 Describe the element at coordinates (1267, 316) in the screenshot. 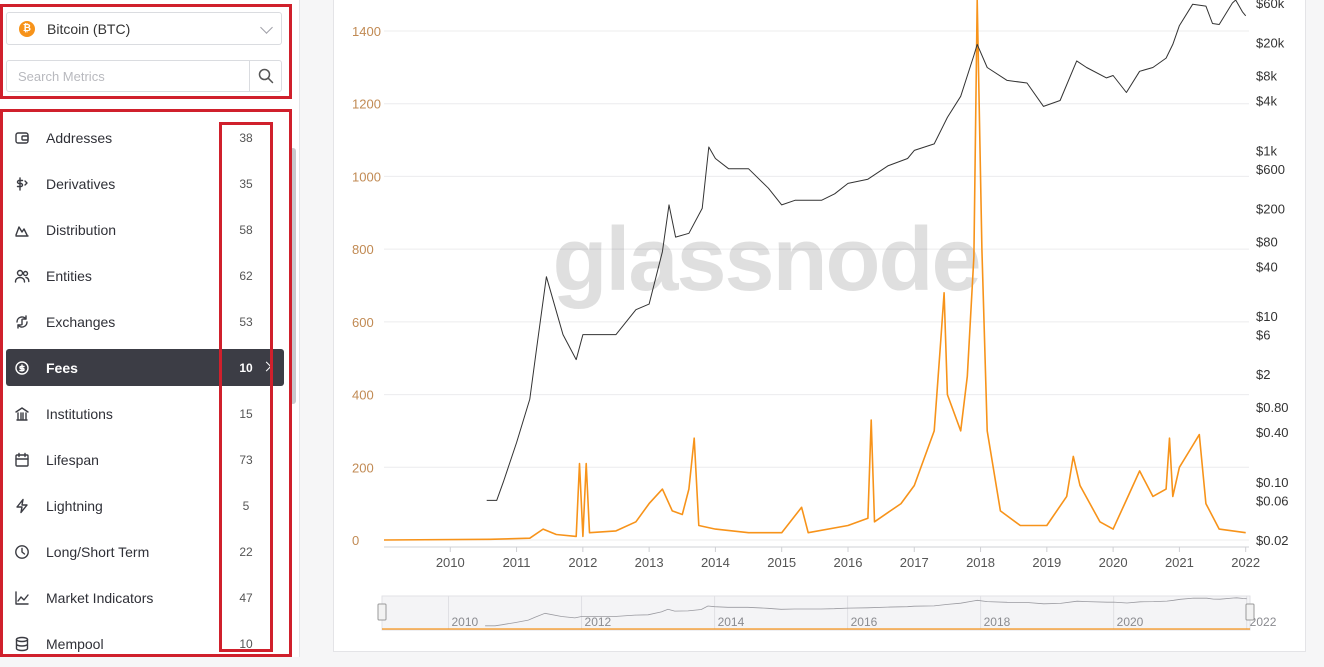

I see `y-tick-label-right: $10` at that location.